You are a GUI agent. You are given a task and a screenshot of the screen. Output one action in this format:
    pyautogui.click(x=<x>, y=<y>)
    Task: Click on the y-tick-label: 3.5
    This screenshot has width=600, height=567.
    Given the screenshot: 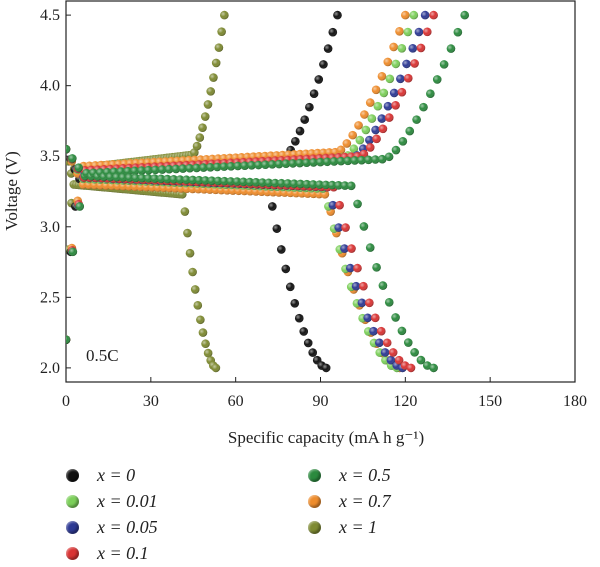 What is the action you would take?
    pyautogui.click(x=50, y=156)
    